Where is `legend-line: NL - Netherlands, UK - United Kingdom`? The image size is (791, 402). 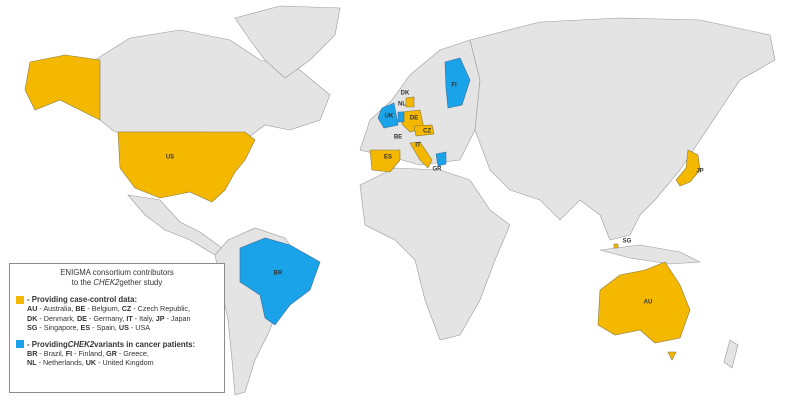 legend-line: NL - Netherlands, UK - United Kingdom is located at coordinates (122, 363).